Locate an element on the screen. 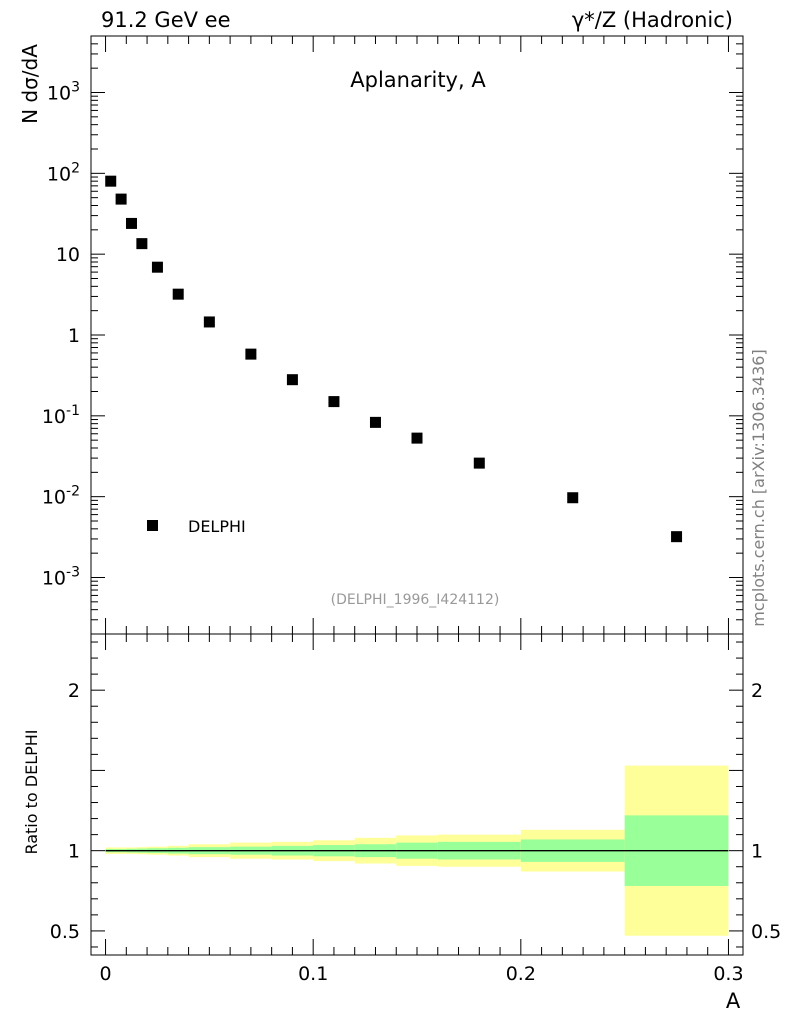 Image resolution: width=786 pixels, height=1024 pixels. y-tick-label: 1 is located at coordinates (74, 336).